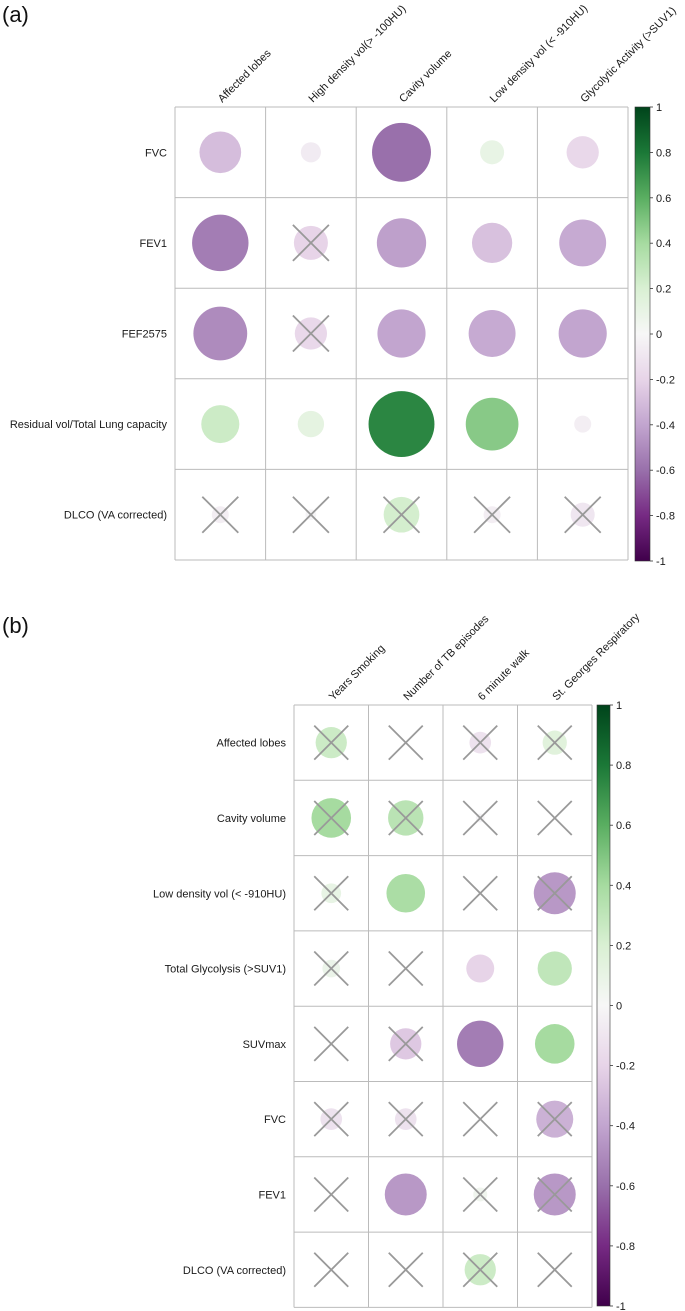 The image size is (685, 1311). What do you see at coordinates (15, 14) in the screenshot?
I see `panel-a-label: (a)` at bounding box center [15, 14].